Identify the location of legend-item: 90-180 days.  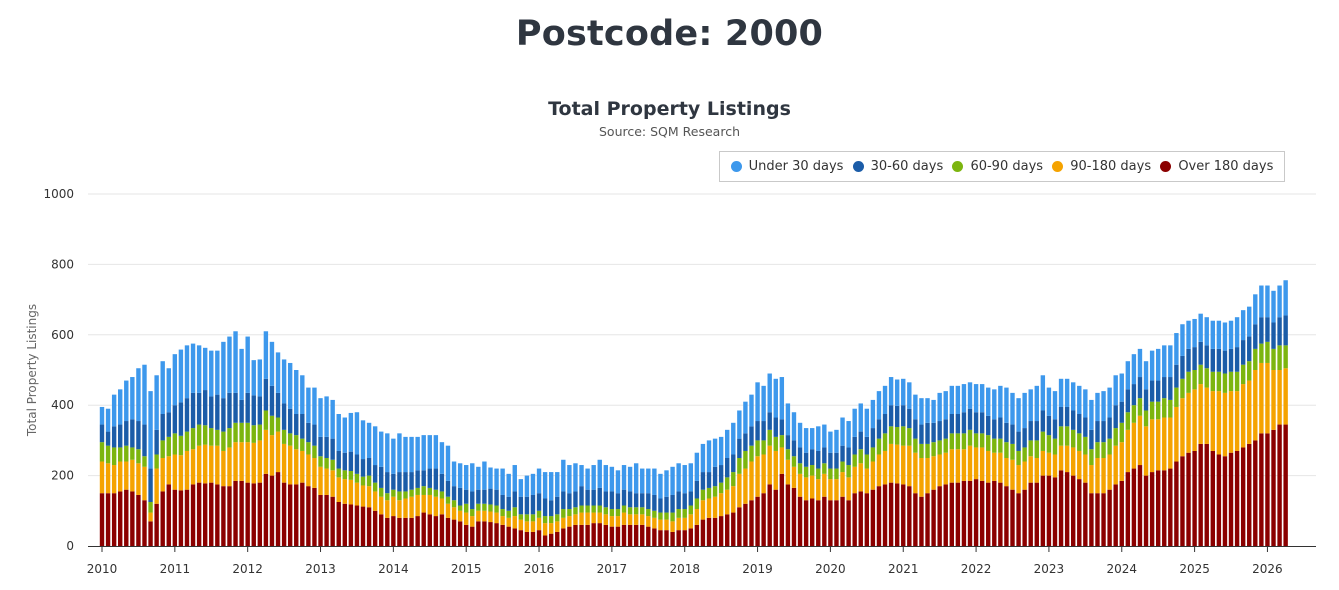
(1101, 166).